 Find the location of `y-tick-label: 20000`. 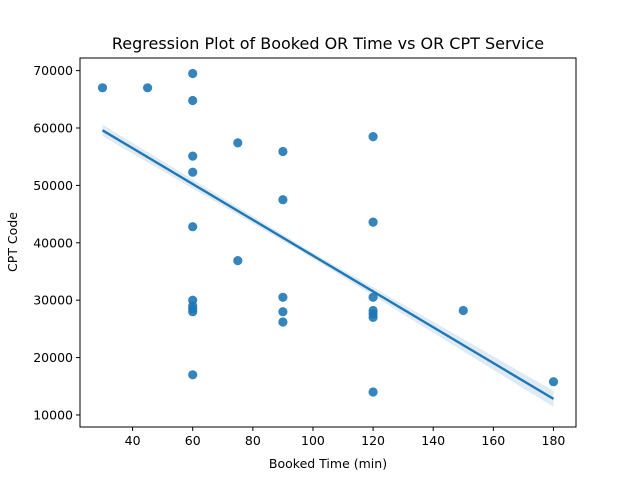

y-tick-label: 20000 is located at coordinates (53, 357).